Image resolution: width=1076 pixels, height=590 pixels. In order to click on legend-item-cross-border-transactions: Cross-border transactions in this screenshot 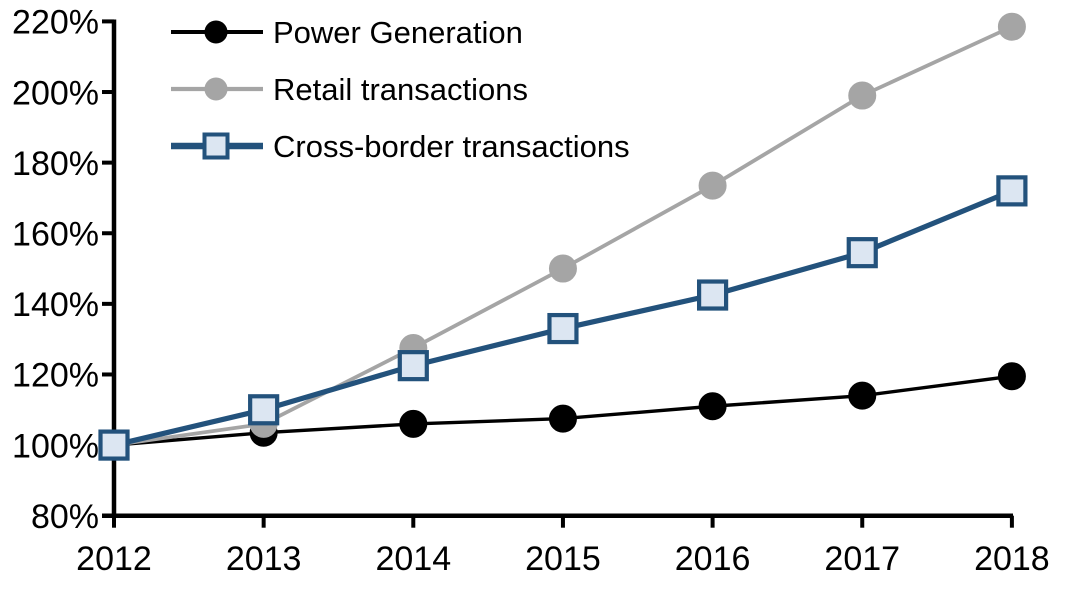, I will do `click(400, 146)`.